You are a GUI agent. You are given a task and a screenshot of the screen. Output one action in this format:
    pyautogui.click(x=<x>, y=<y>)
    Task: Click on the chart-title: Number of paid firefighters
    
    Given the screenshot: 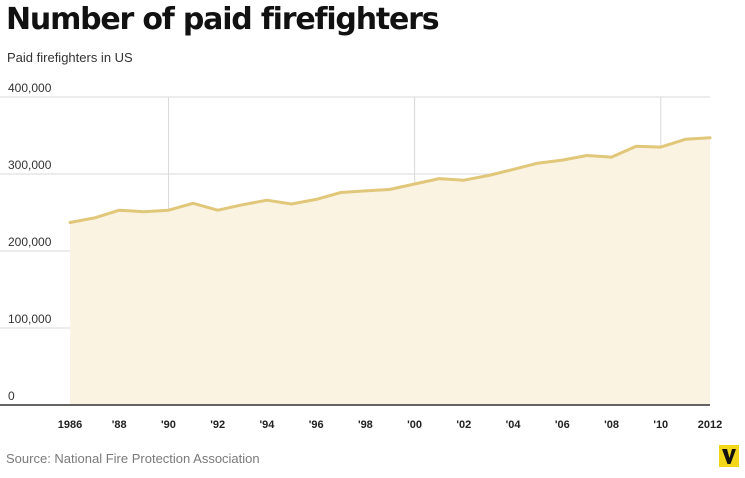 What is the action you would take?
    pyautogui.click(x=223, y=19)
    